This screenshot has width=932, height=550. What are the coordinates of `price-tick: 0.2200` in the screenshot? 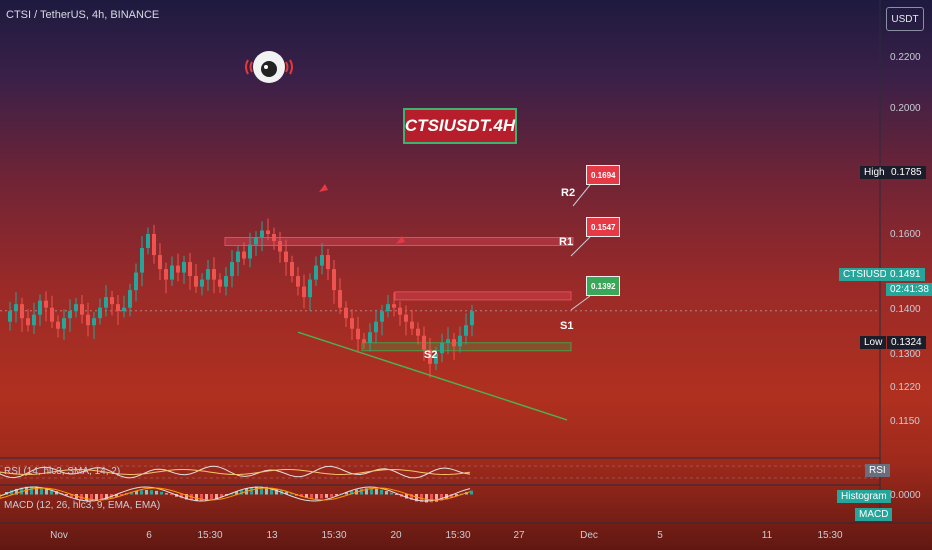 It's located at (905, 57).